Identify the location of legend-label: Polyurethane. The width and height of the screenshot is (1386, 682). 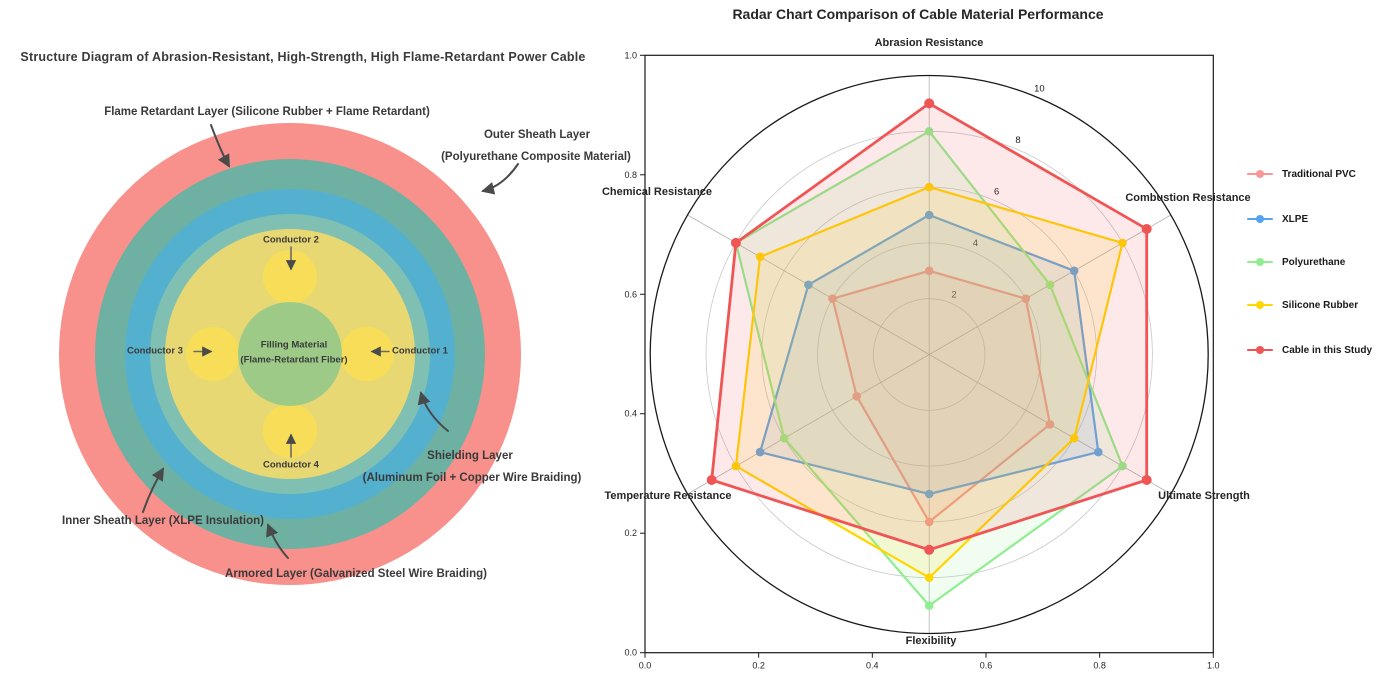
(1314, 262).